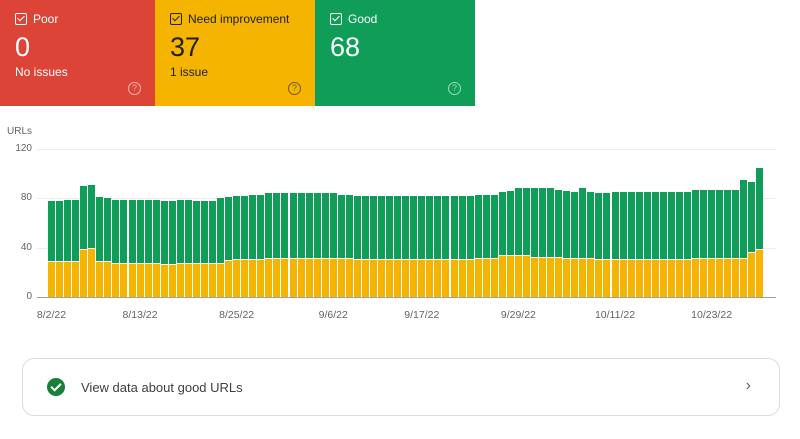 The width and height of the screenshot is (800, 439). Describe the element at coordinates (77, 53) in the screenshot. I see `card-poor: Poor 0 No issues ?` at that location.